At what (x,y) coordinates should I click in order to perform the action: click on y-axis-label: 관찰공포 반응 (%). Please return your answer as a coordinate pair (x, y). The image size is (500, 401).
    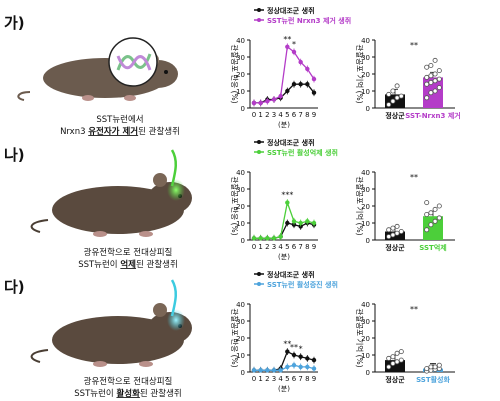
    Looking at the image, I should click on (235, 73).